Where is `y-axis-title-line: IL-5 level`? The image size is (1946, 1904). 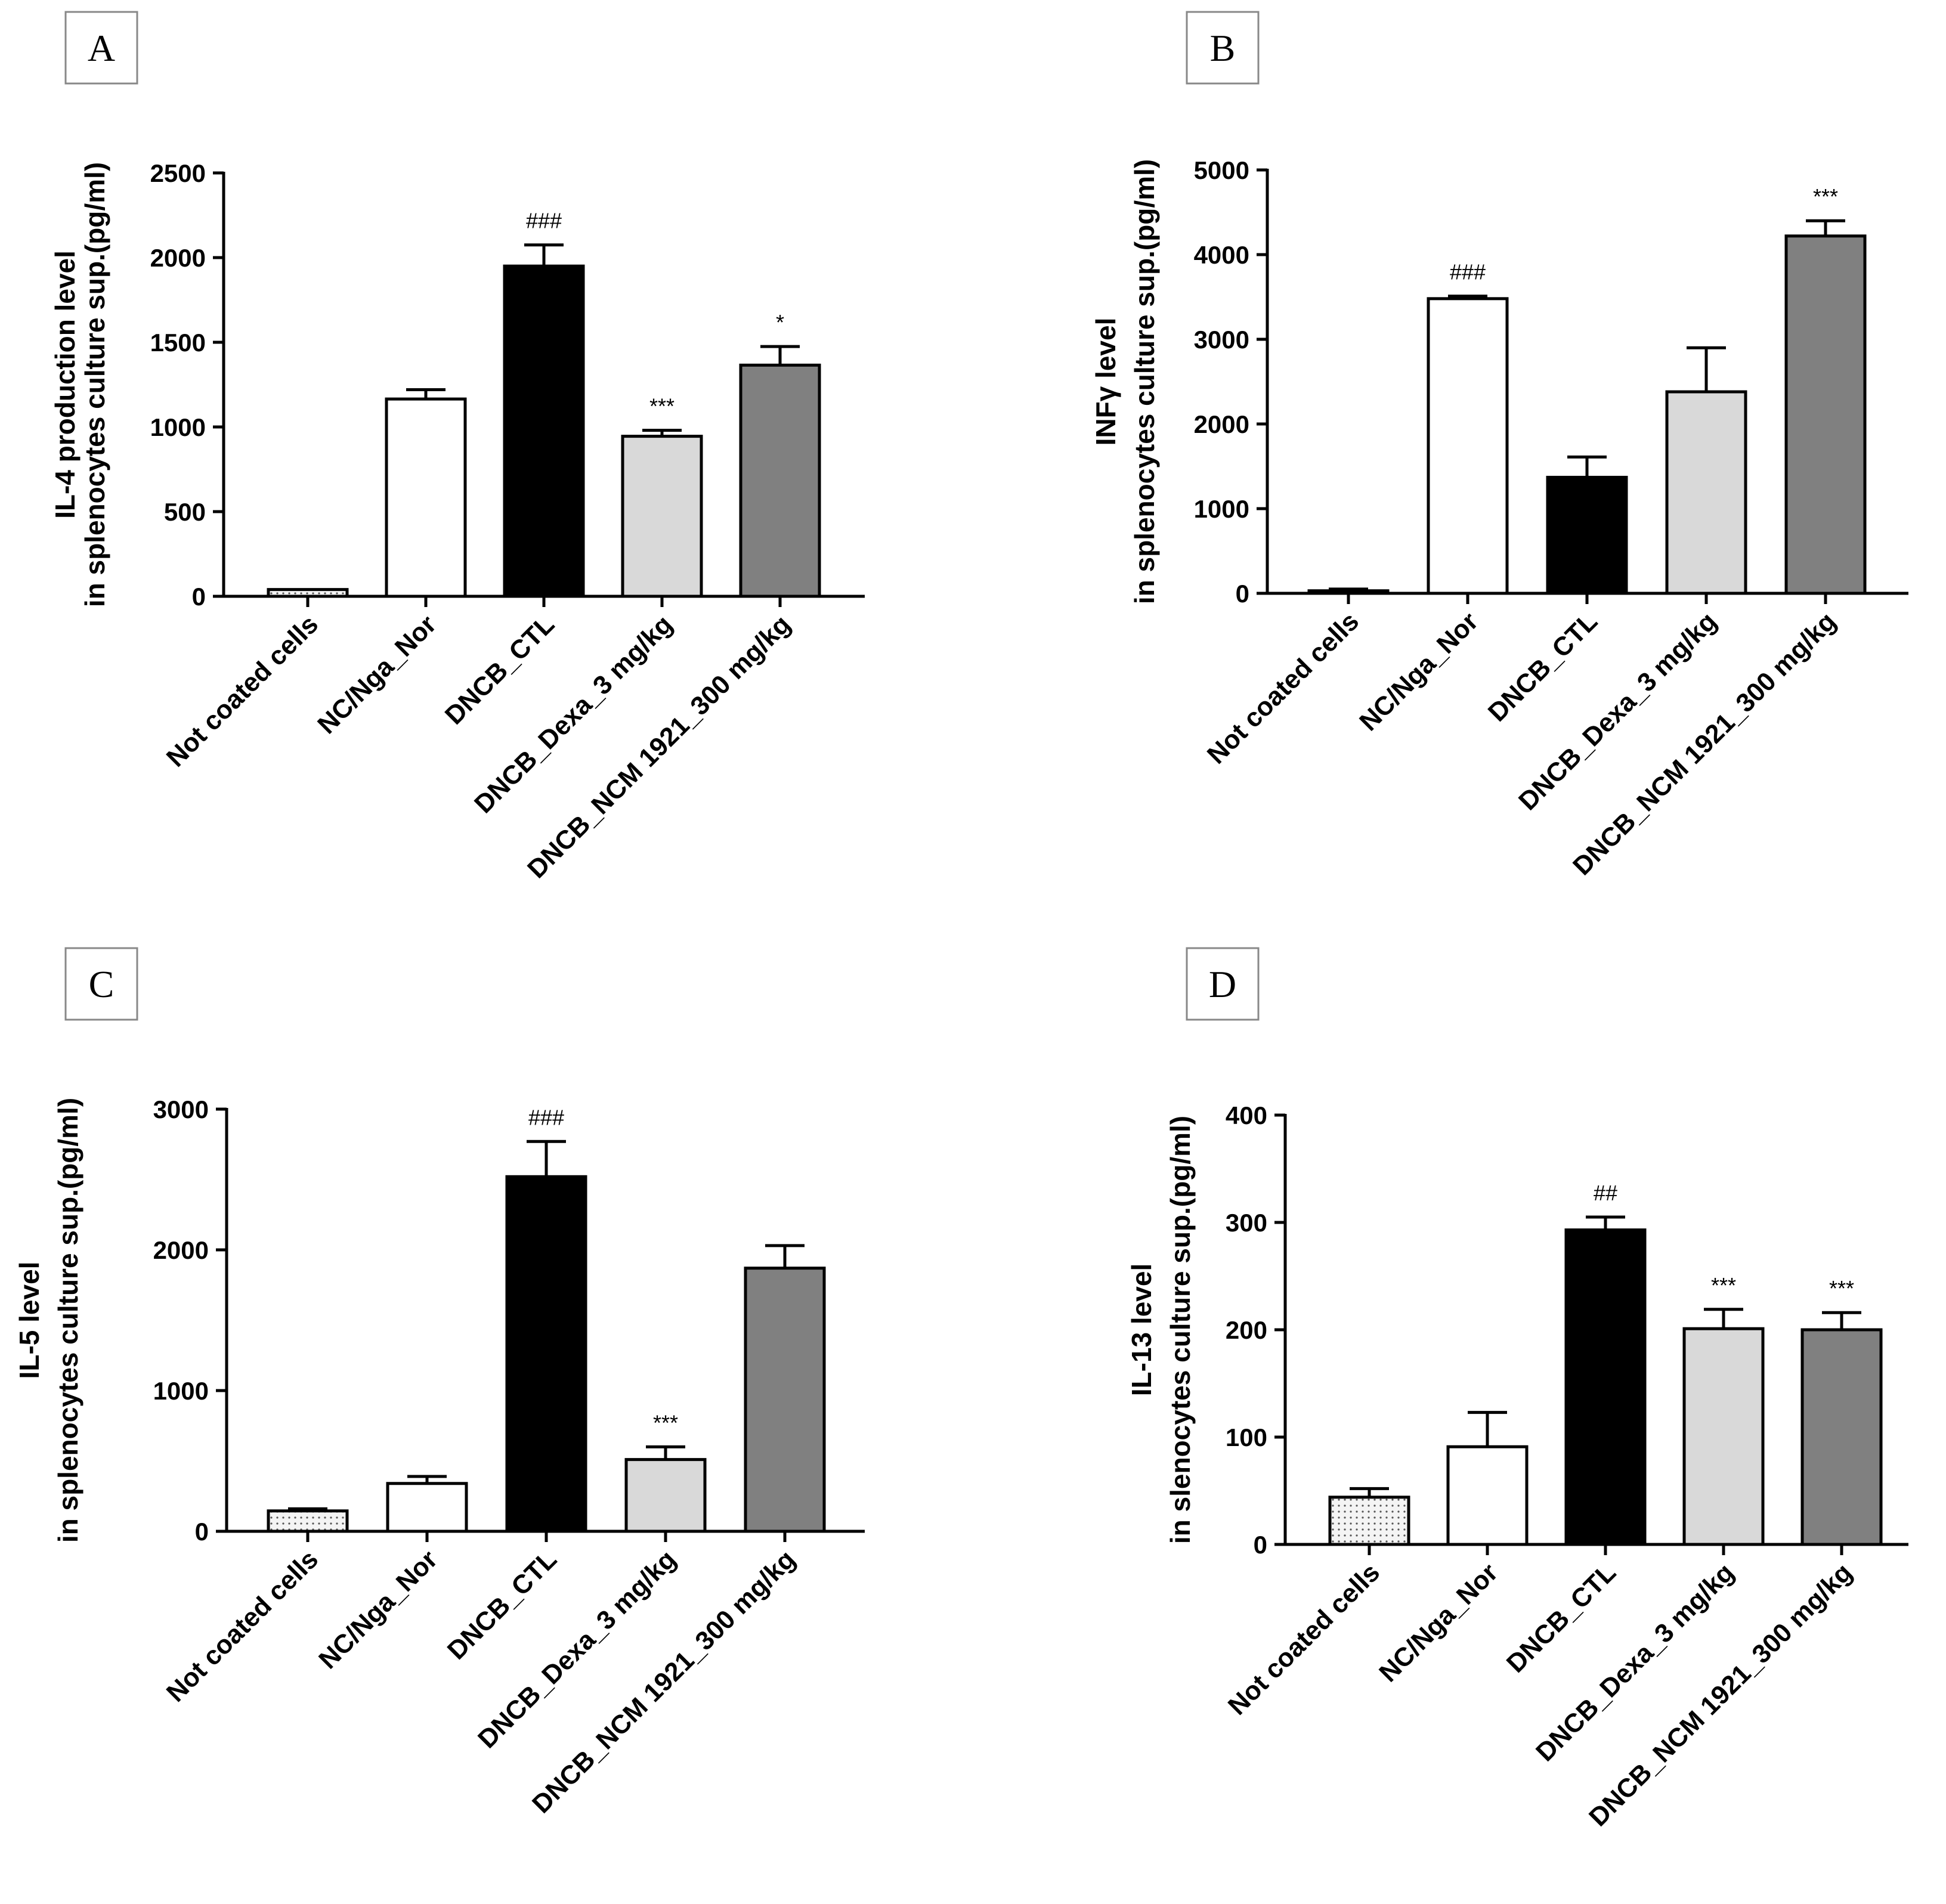
y-axis-title-line: IL-5 level is located at coordinates (30, 1320).